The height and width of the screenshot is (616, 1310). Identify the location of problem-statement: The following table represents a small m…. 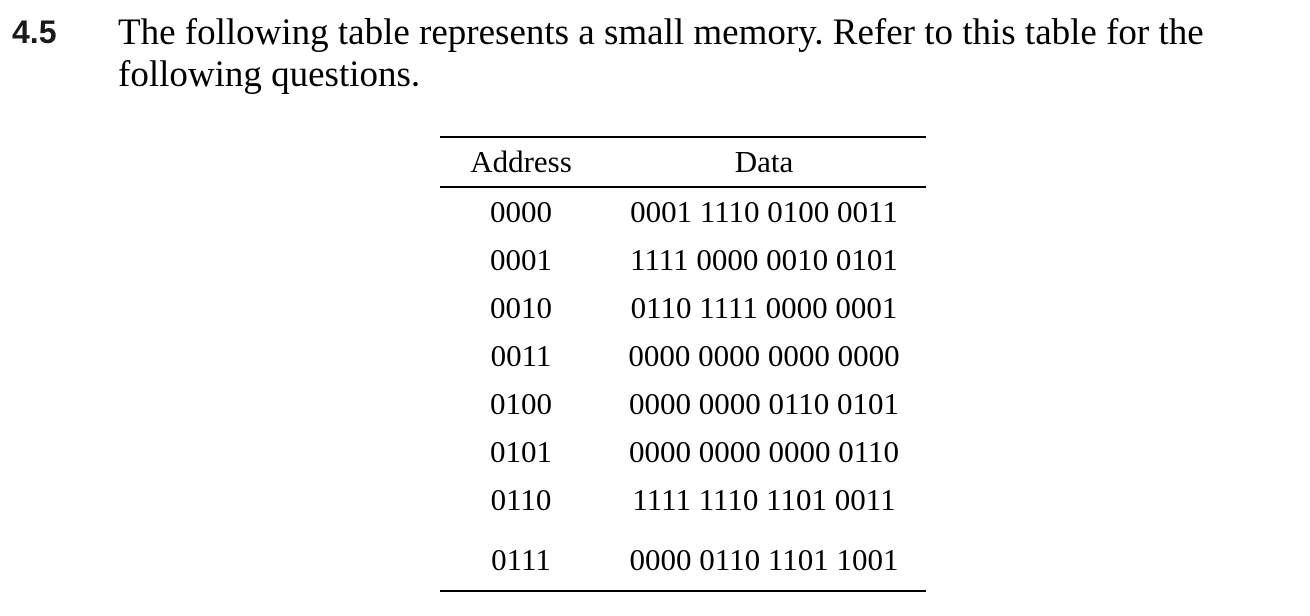
(703, 54).